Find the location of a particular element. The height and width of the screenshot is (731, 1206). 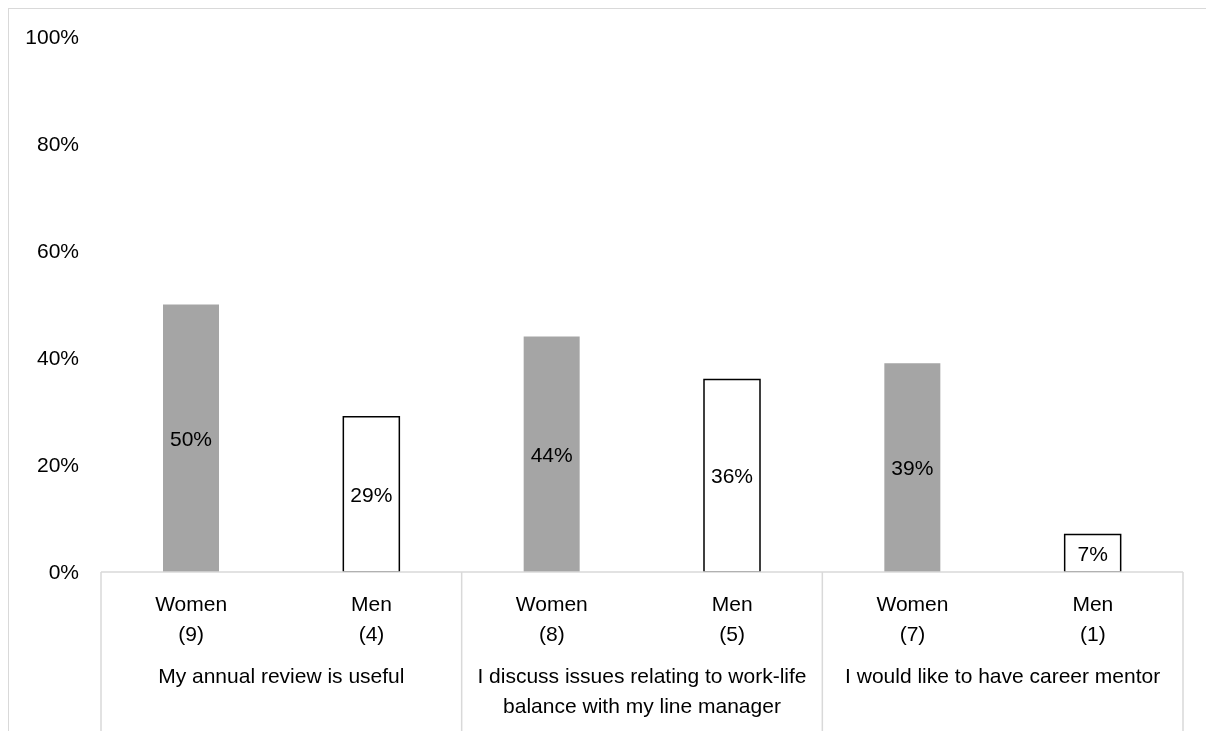

x-tick-label: Women (7) is located at coordinates (912, 618).